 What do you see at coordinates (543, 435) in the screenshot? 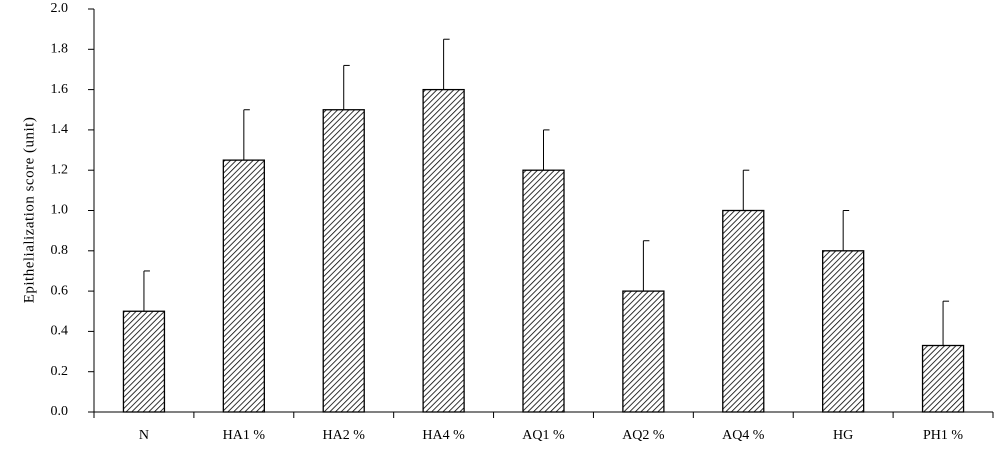
I see `x-tick-label: AQ1 %` at bounding box center [543, 435].